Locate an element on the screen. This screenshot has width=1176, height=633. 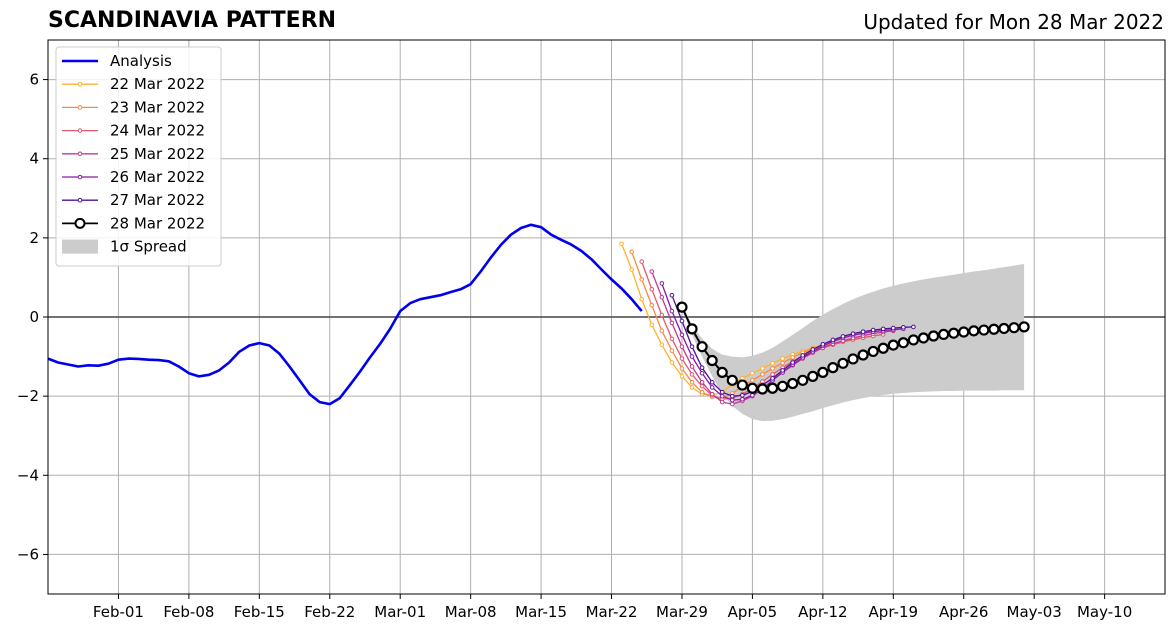
legend-label: 22 Mar 2022 is located at coordinates (157, 84).